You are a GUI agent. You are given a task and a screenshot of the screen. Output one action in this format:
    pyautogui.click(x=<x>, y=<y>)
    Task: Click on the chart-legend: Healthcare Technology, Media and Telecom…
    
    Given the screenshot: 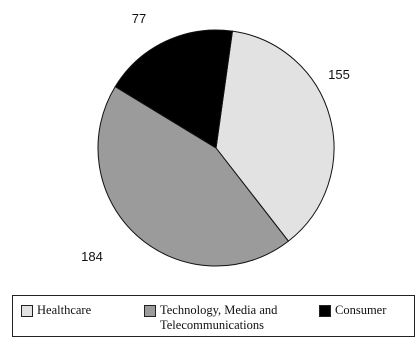 What is the action you would take?
    pyautogui.click(x=213, y=316)
    